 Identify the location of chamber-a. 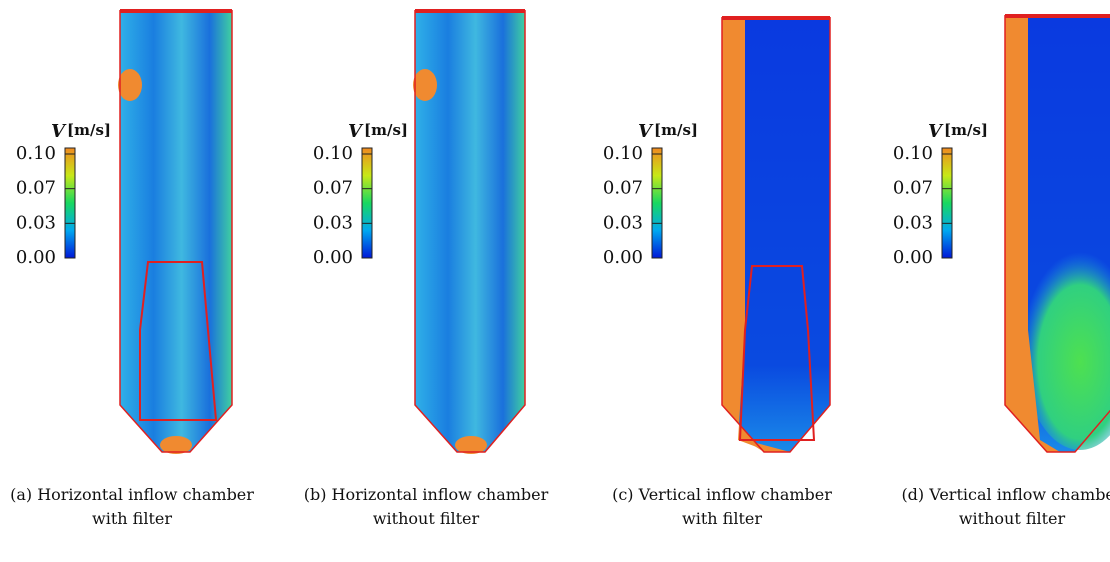
(175, 231).